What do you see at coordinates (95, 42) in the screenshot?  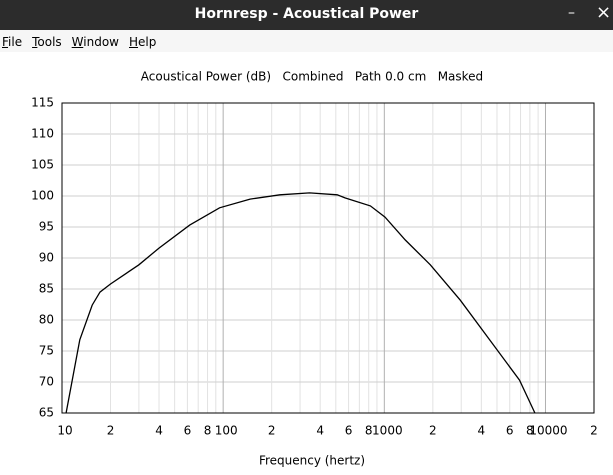 I see `menu-item: Window` at bounding box center [95, 42].